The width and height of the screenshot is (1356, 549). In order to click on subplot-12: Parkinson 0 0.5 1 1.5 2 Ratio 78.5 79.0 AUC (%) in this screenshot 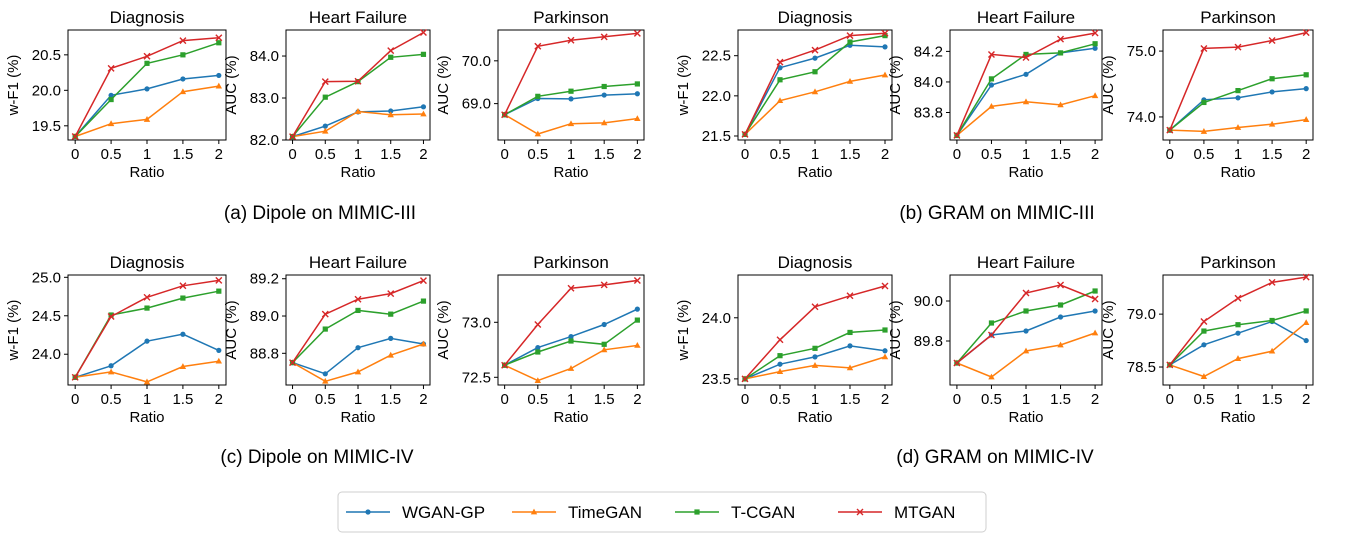, I will do `click(1207, 339)`.